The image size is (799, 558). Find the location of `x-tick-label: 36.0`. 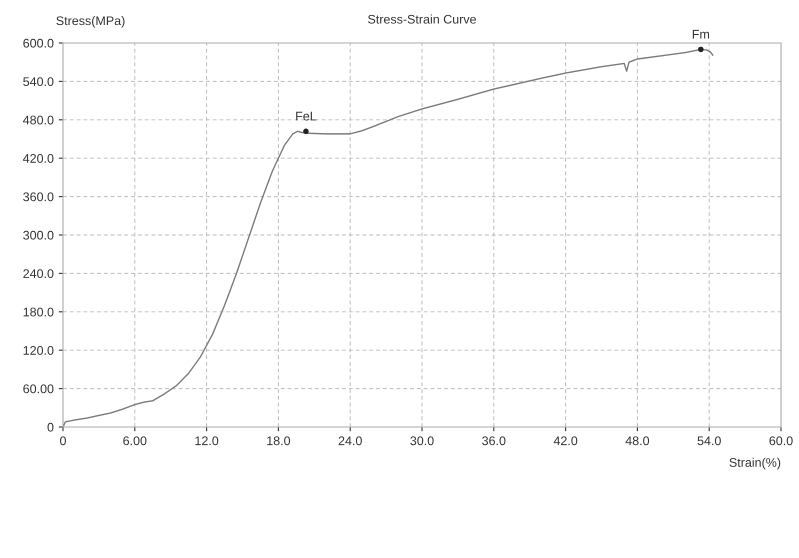

x-tick-label: 36.0 is located at coordinates (494, 441).